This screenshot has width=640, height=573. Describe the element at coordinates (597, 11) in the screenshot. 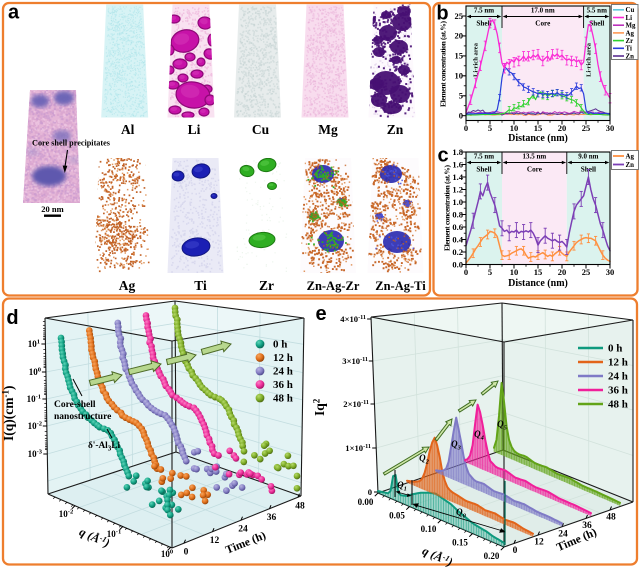

I see `svg-text: 5.5 nm` at that location.